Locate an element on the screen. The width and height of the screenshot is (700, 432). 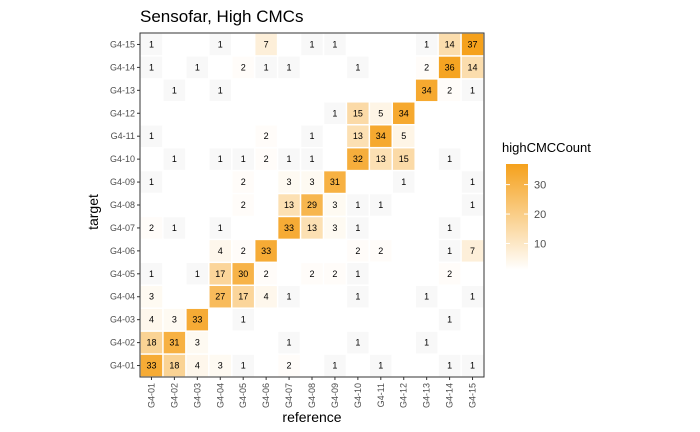
cell-value-label: 33 is located at coordinates (197, 320).